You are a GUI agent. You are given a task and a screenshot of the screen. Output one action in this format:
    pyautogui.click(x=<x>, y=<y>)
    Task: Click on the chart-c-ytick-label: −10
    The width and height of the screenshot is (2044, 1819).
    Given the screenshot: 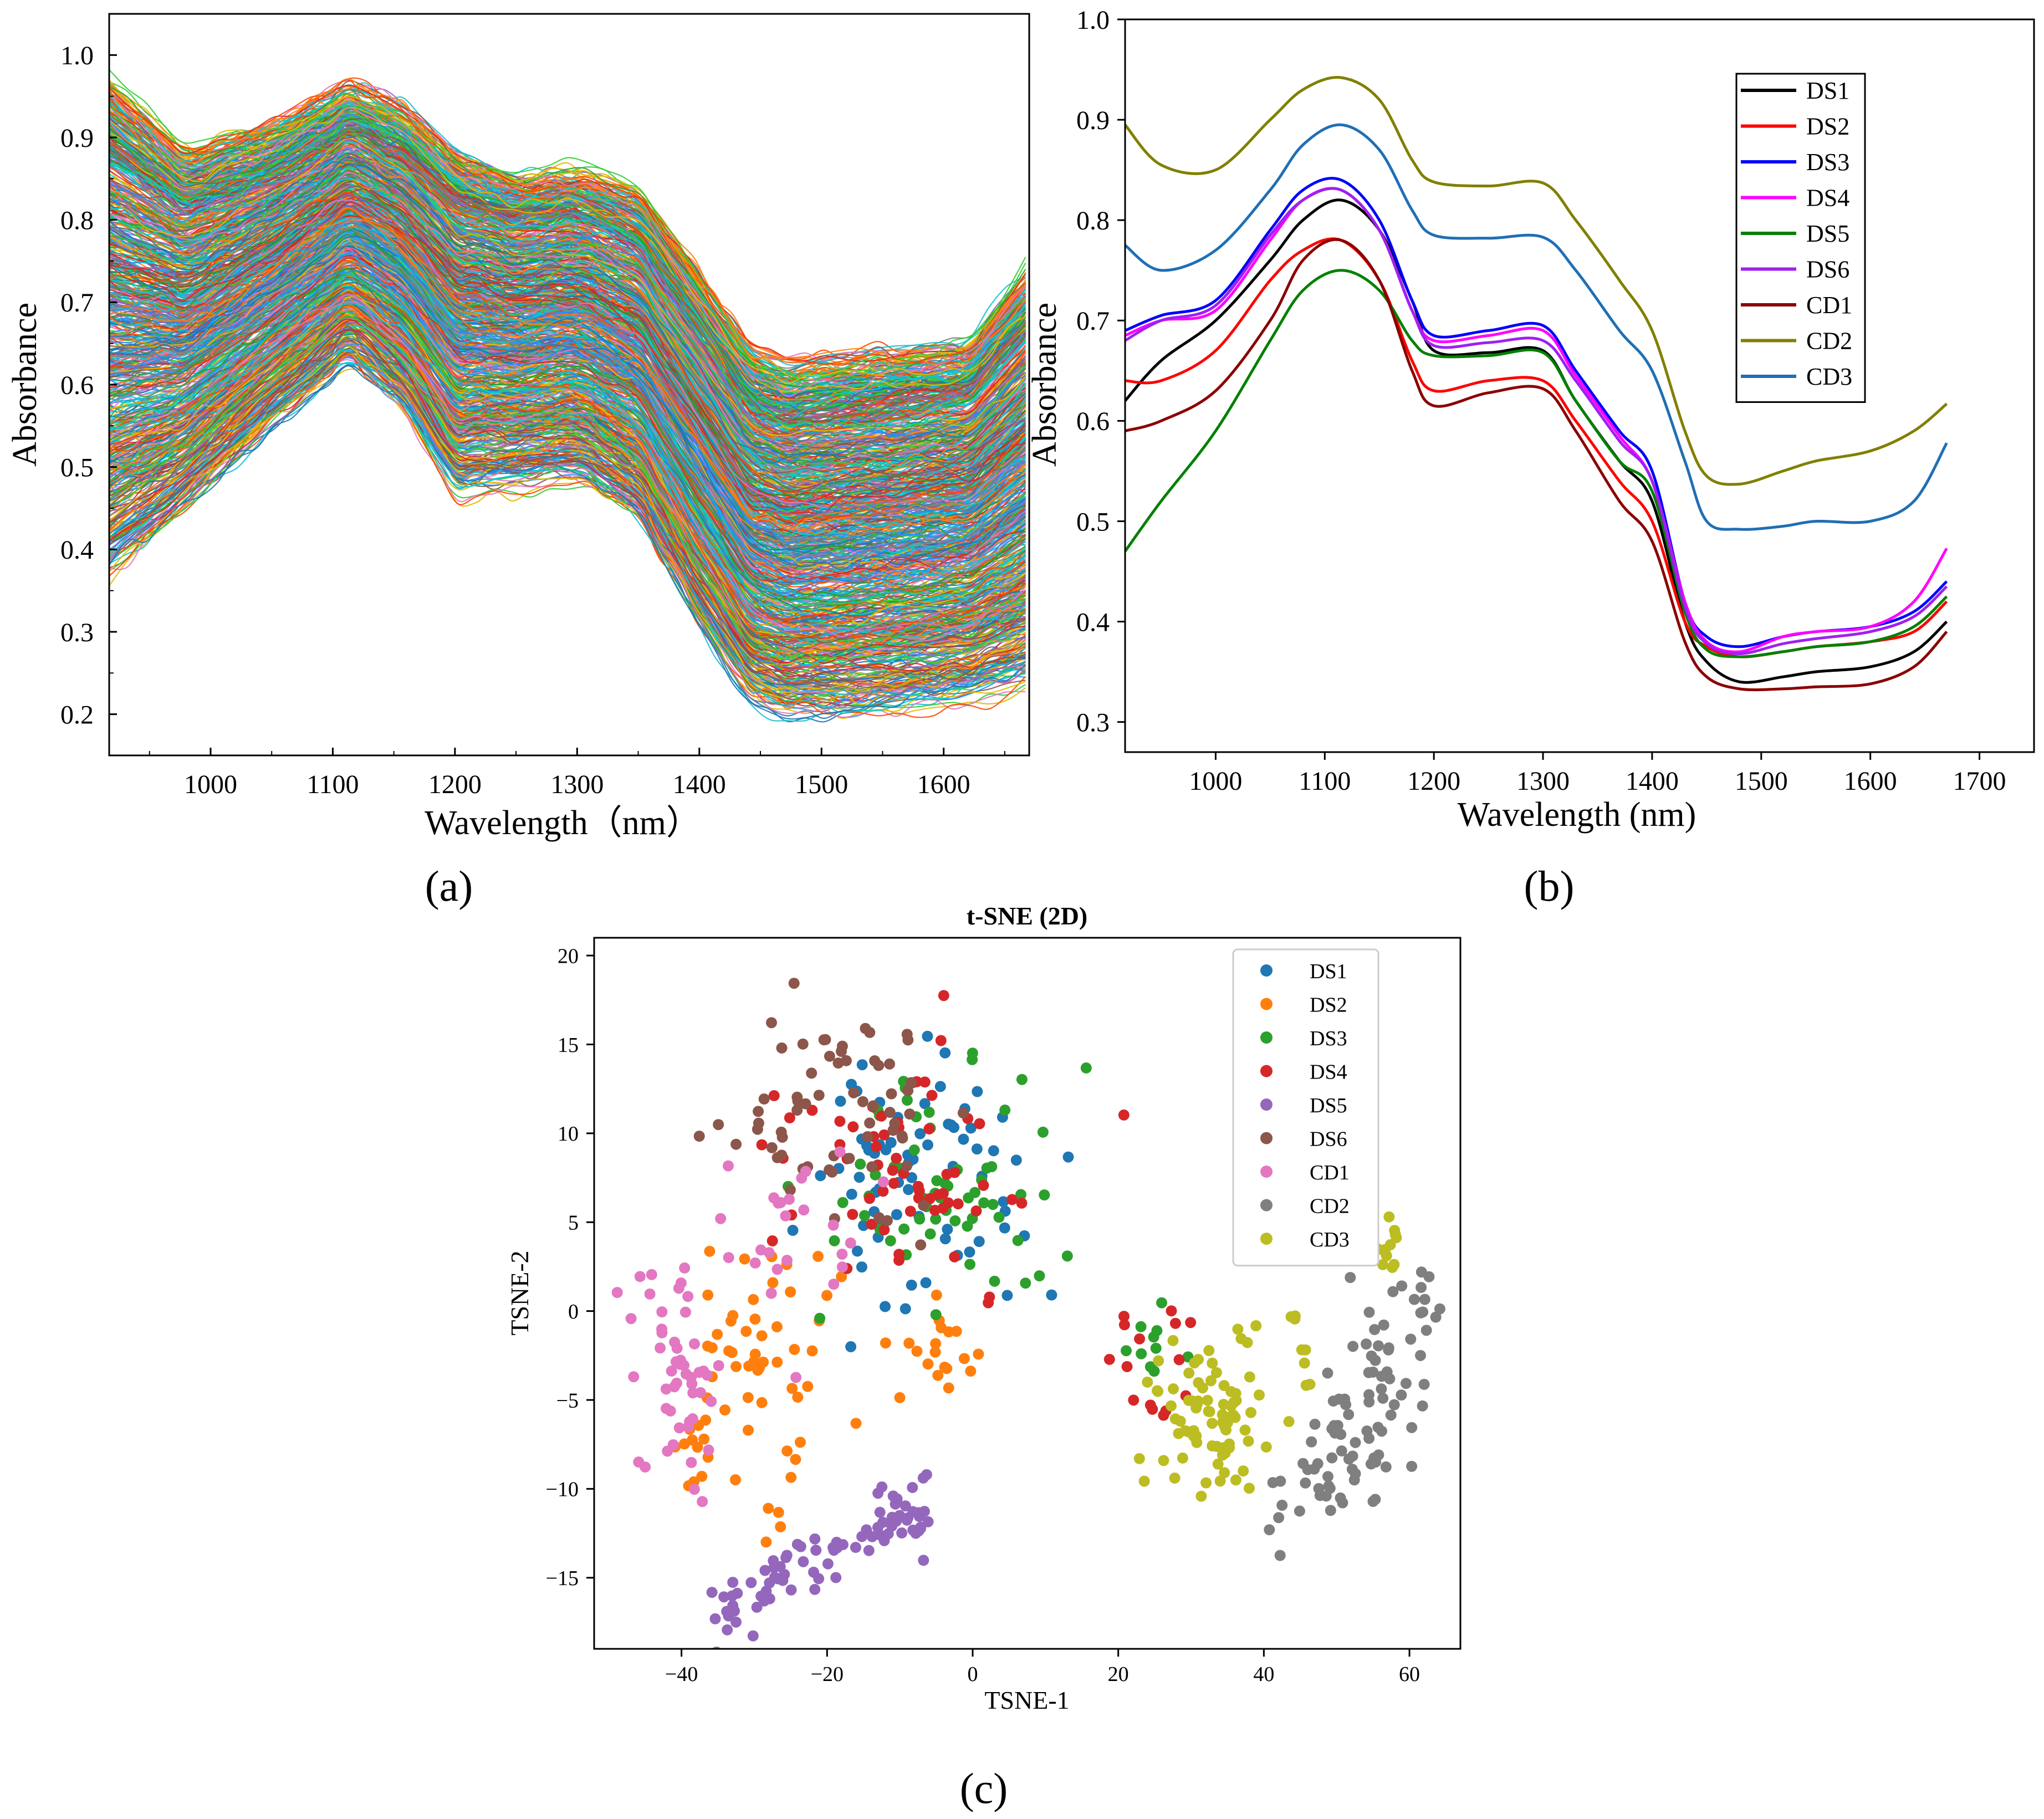 What is the action you would take?
    pyautogui.click(x=562, y=1489)
    